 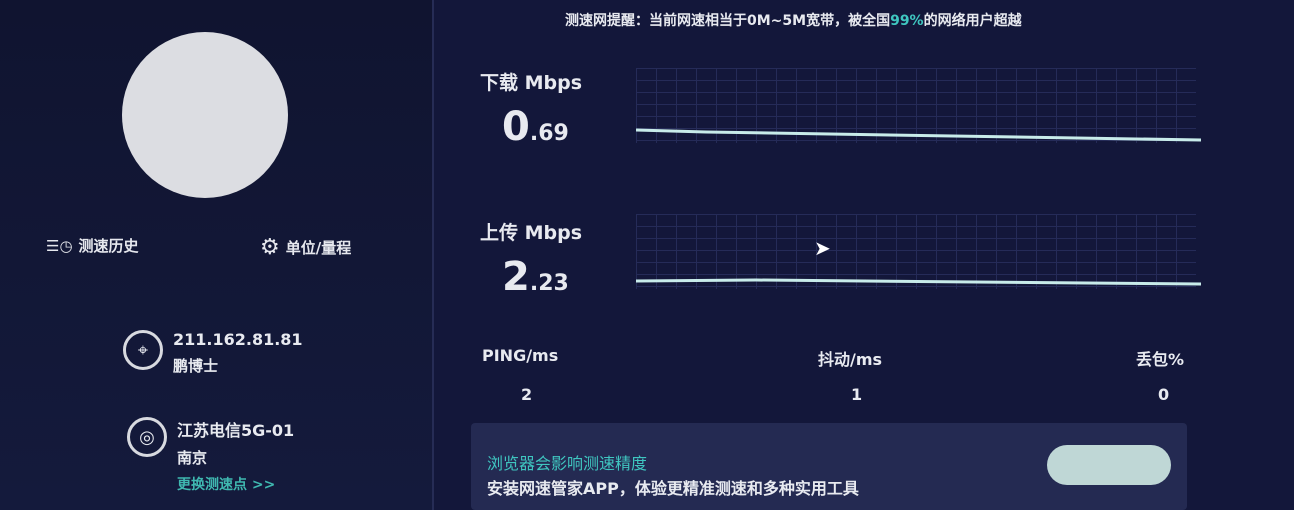 I want to click on loss-label: 丢包%, so click(x=1160, y=359).